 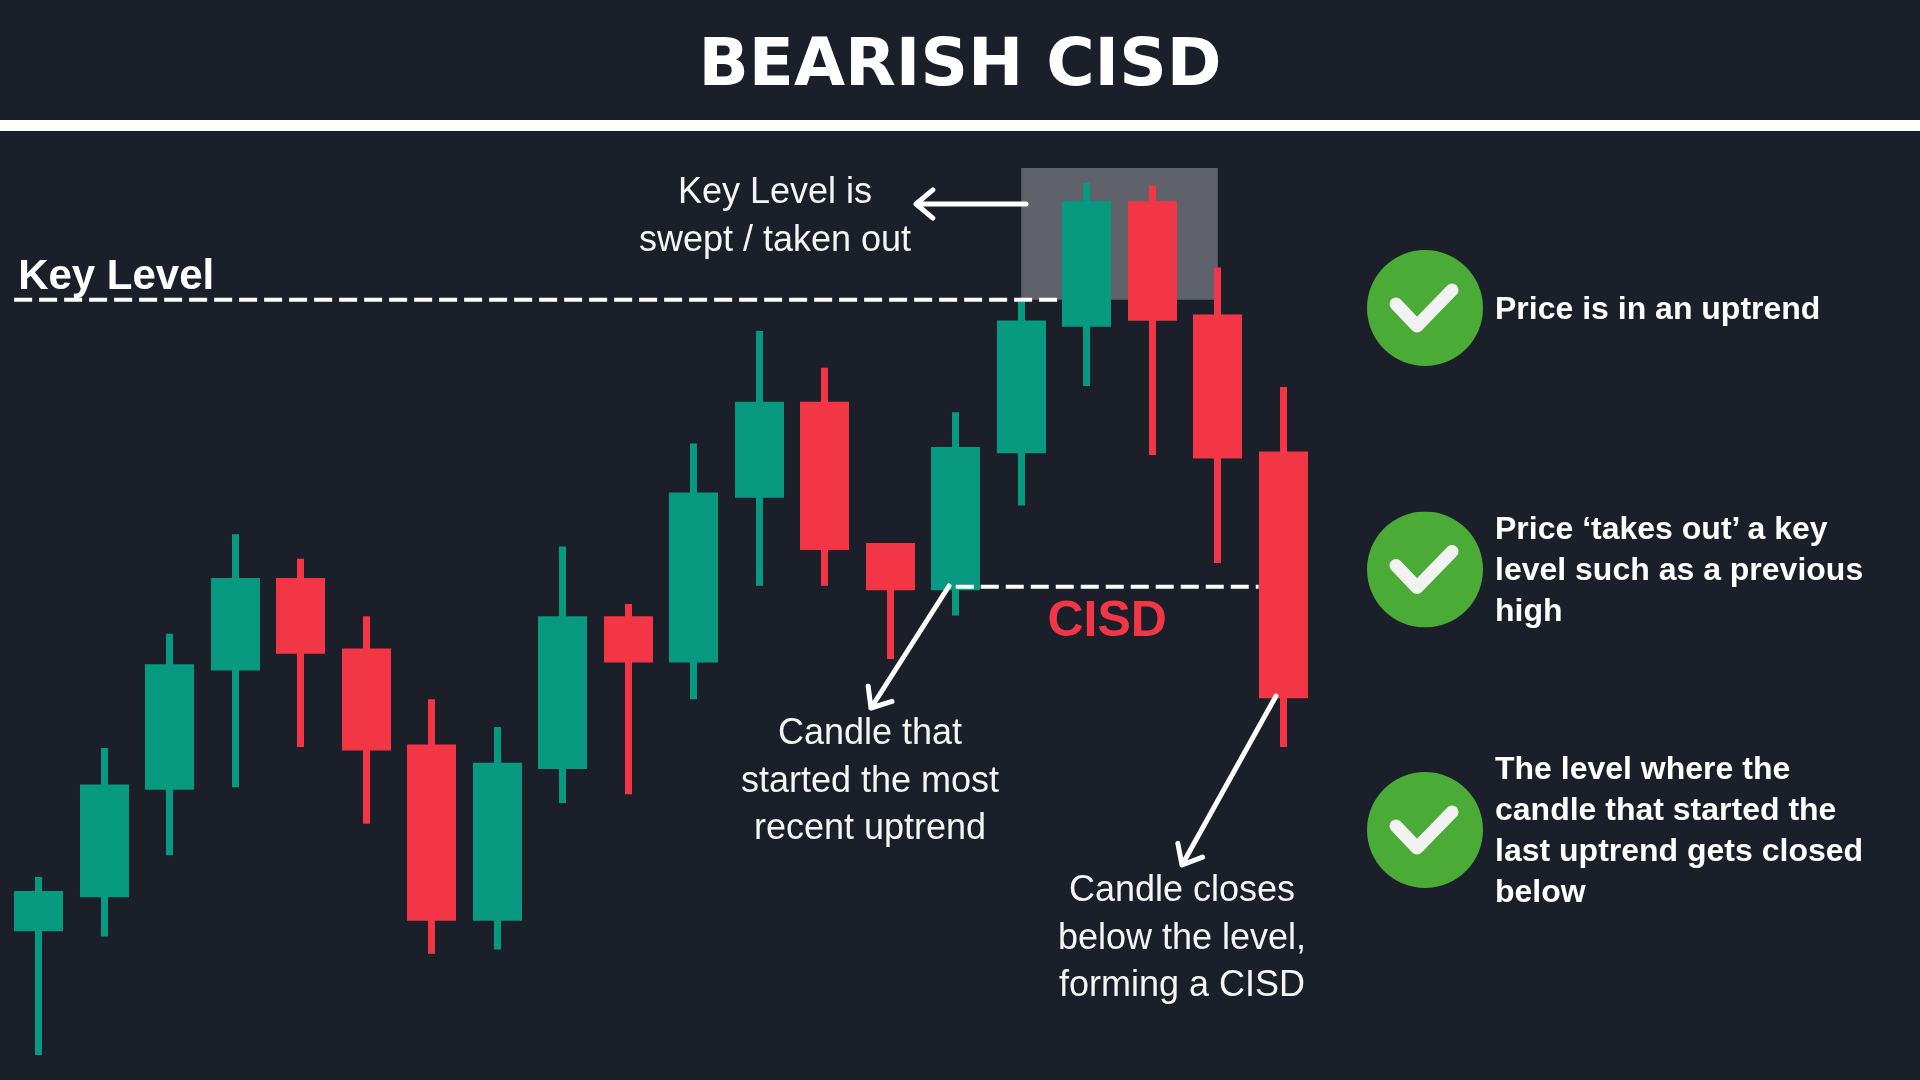 I want to click on text: Price ‘takes out’ a key level such as a previous high, so click(x=1680, y=569).